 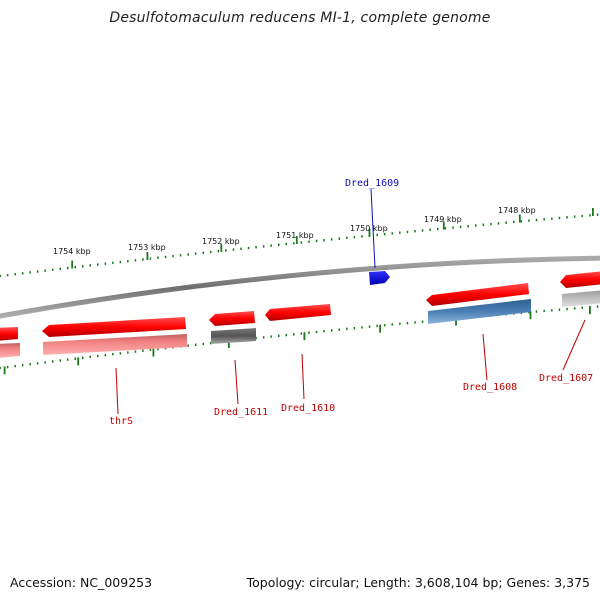 I want to click on tick-label: 1752 kbp, so click(x=221, y=241).